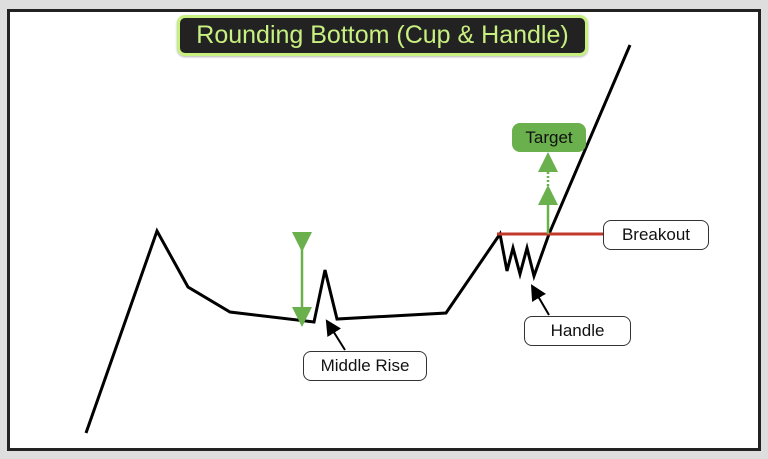  Describe the element at coordinates (335, 335) in the screenshot. I see `middle-rise-pointer-arrow` at that location.